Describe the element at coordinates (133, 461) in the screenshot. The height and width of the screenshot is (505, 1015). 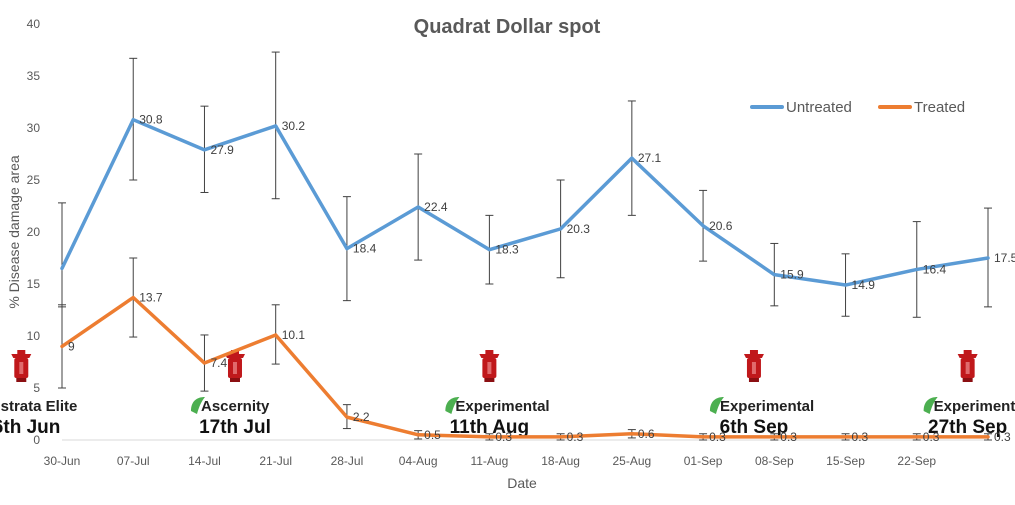
I see `x-tick-label: 07-Jul` at that location.